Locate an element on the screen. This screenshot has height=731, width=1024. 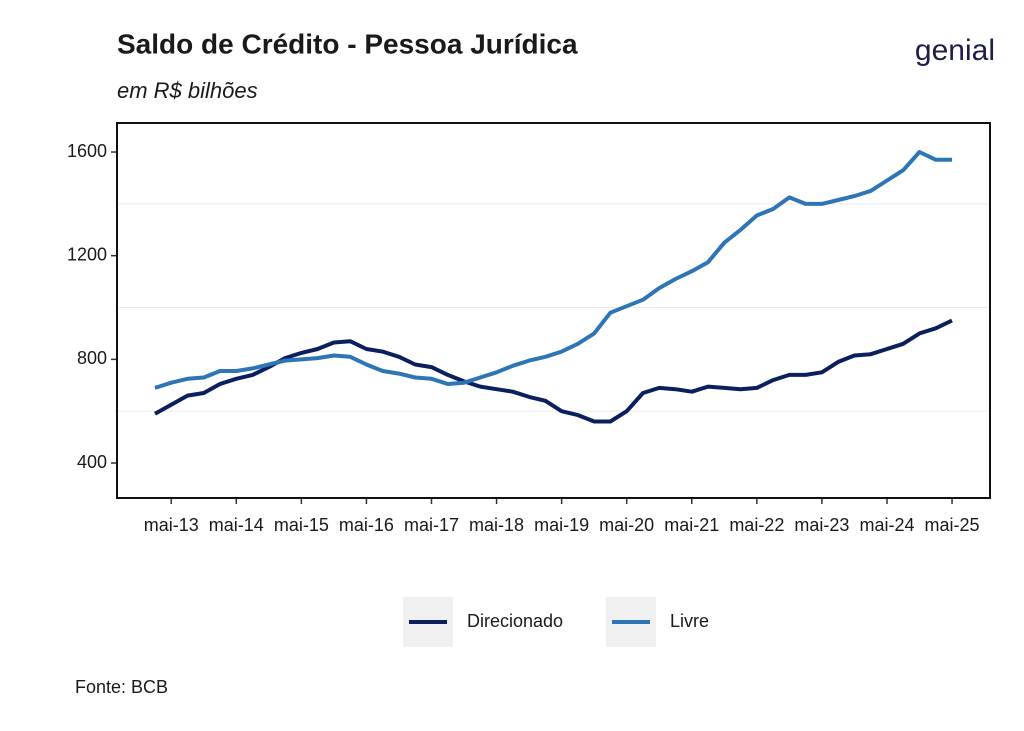
x-tick-label: mai-14 is located at coordinates (236, 525).